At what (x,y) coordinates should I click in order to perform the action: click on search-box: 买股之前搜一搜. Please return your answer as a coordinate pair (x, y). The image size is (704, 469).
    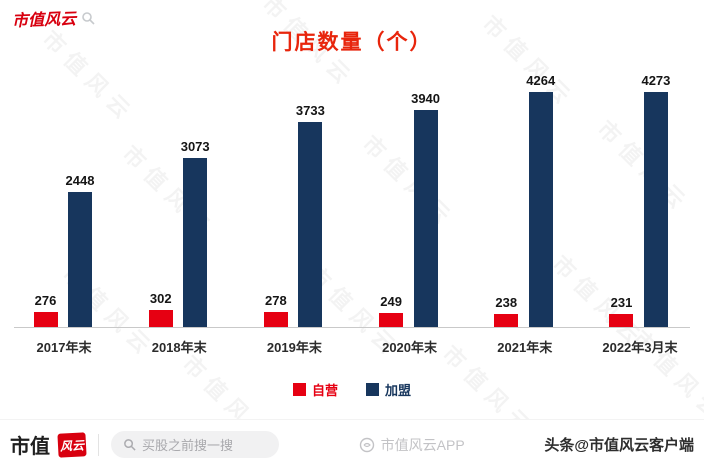
    Looking at the image, I should click on (195, 444).